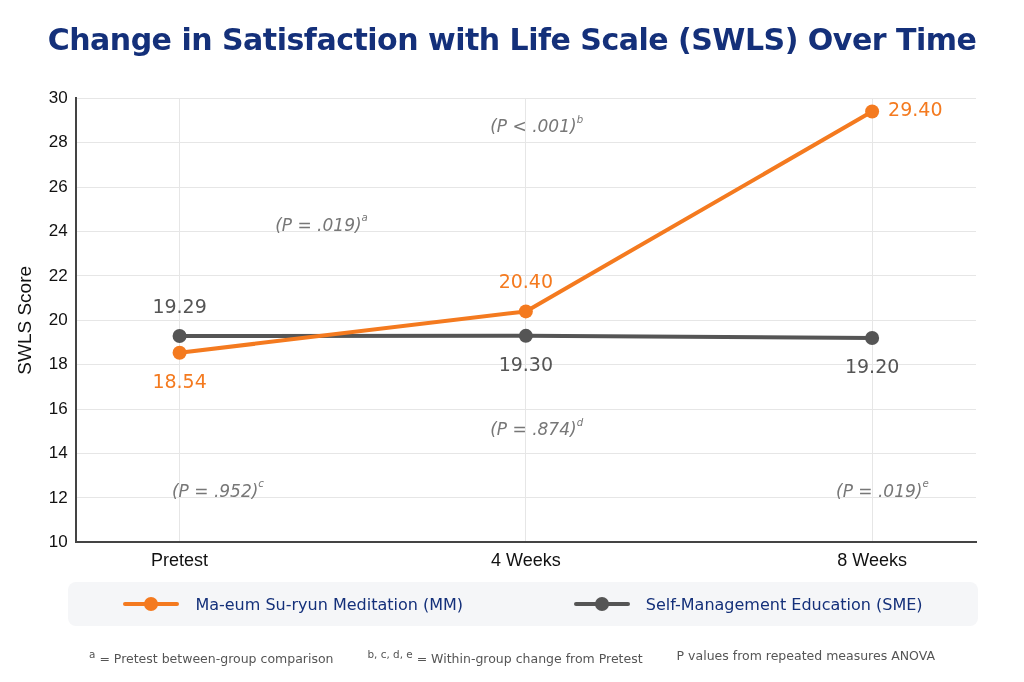  Describe the element at coordinates (526, 281) in the screenshot. I see `data-label: 20.40` at that location.